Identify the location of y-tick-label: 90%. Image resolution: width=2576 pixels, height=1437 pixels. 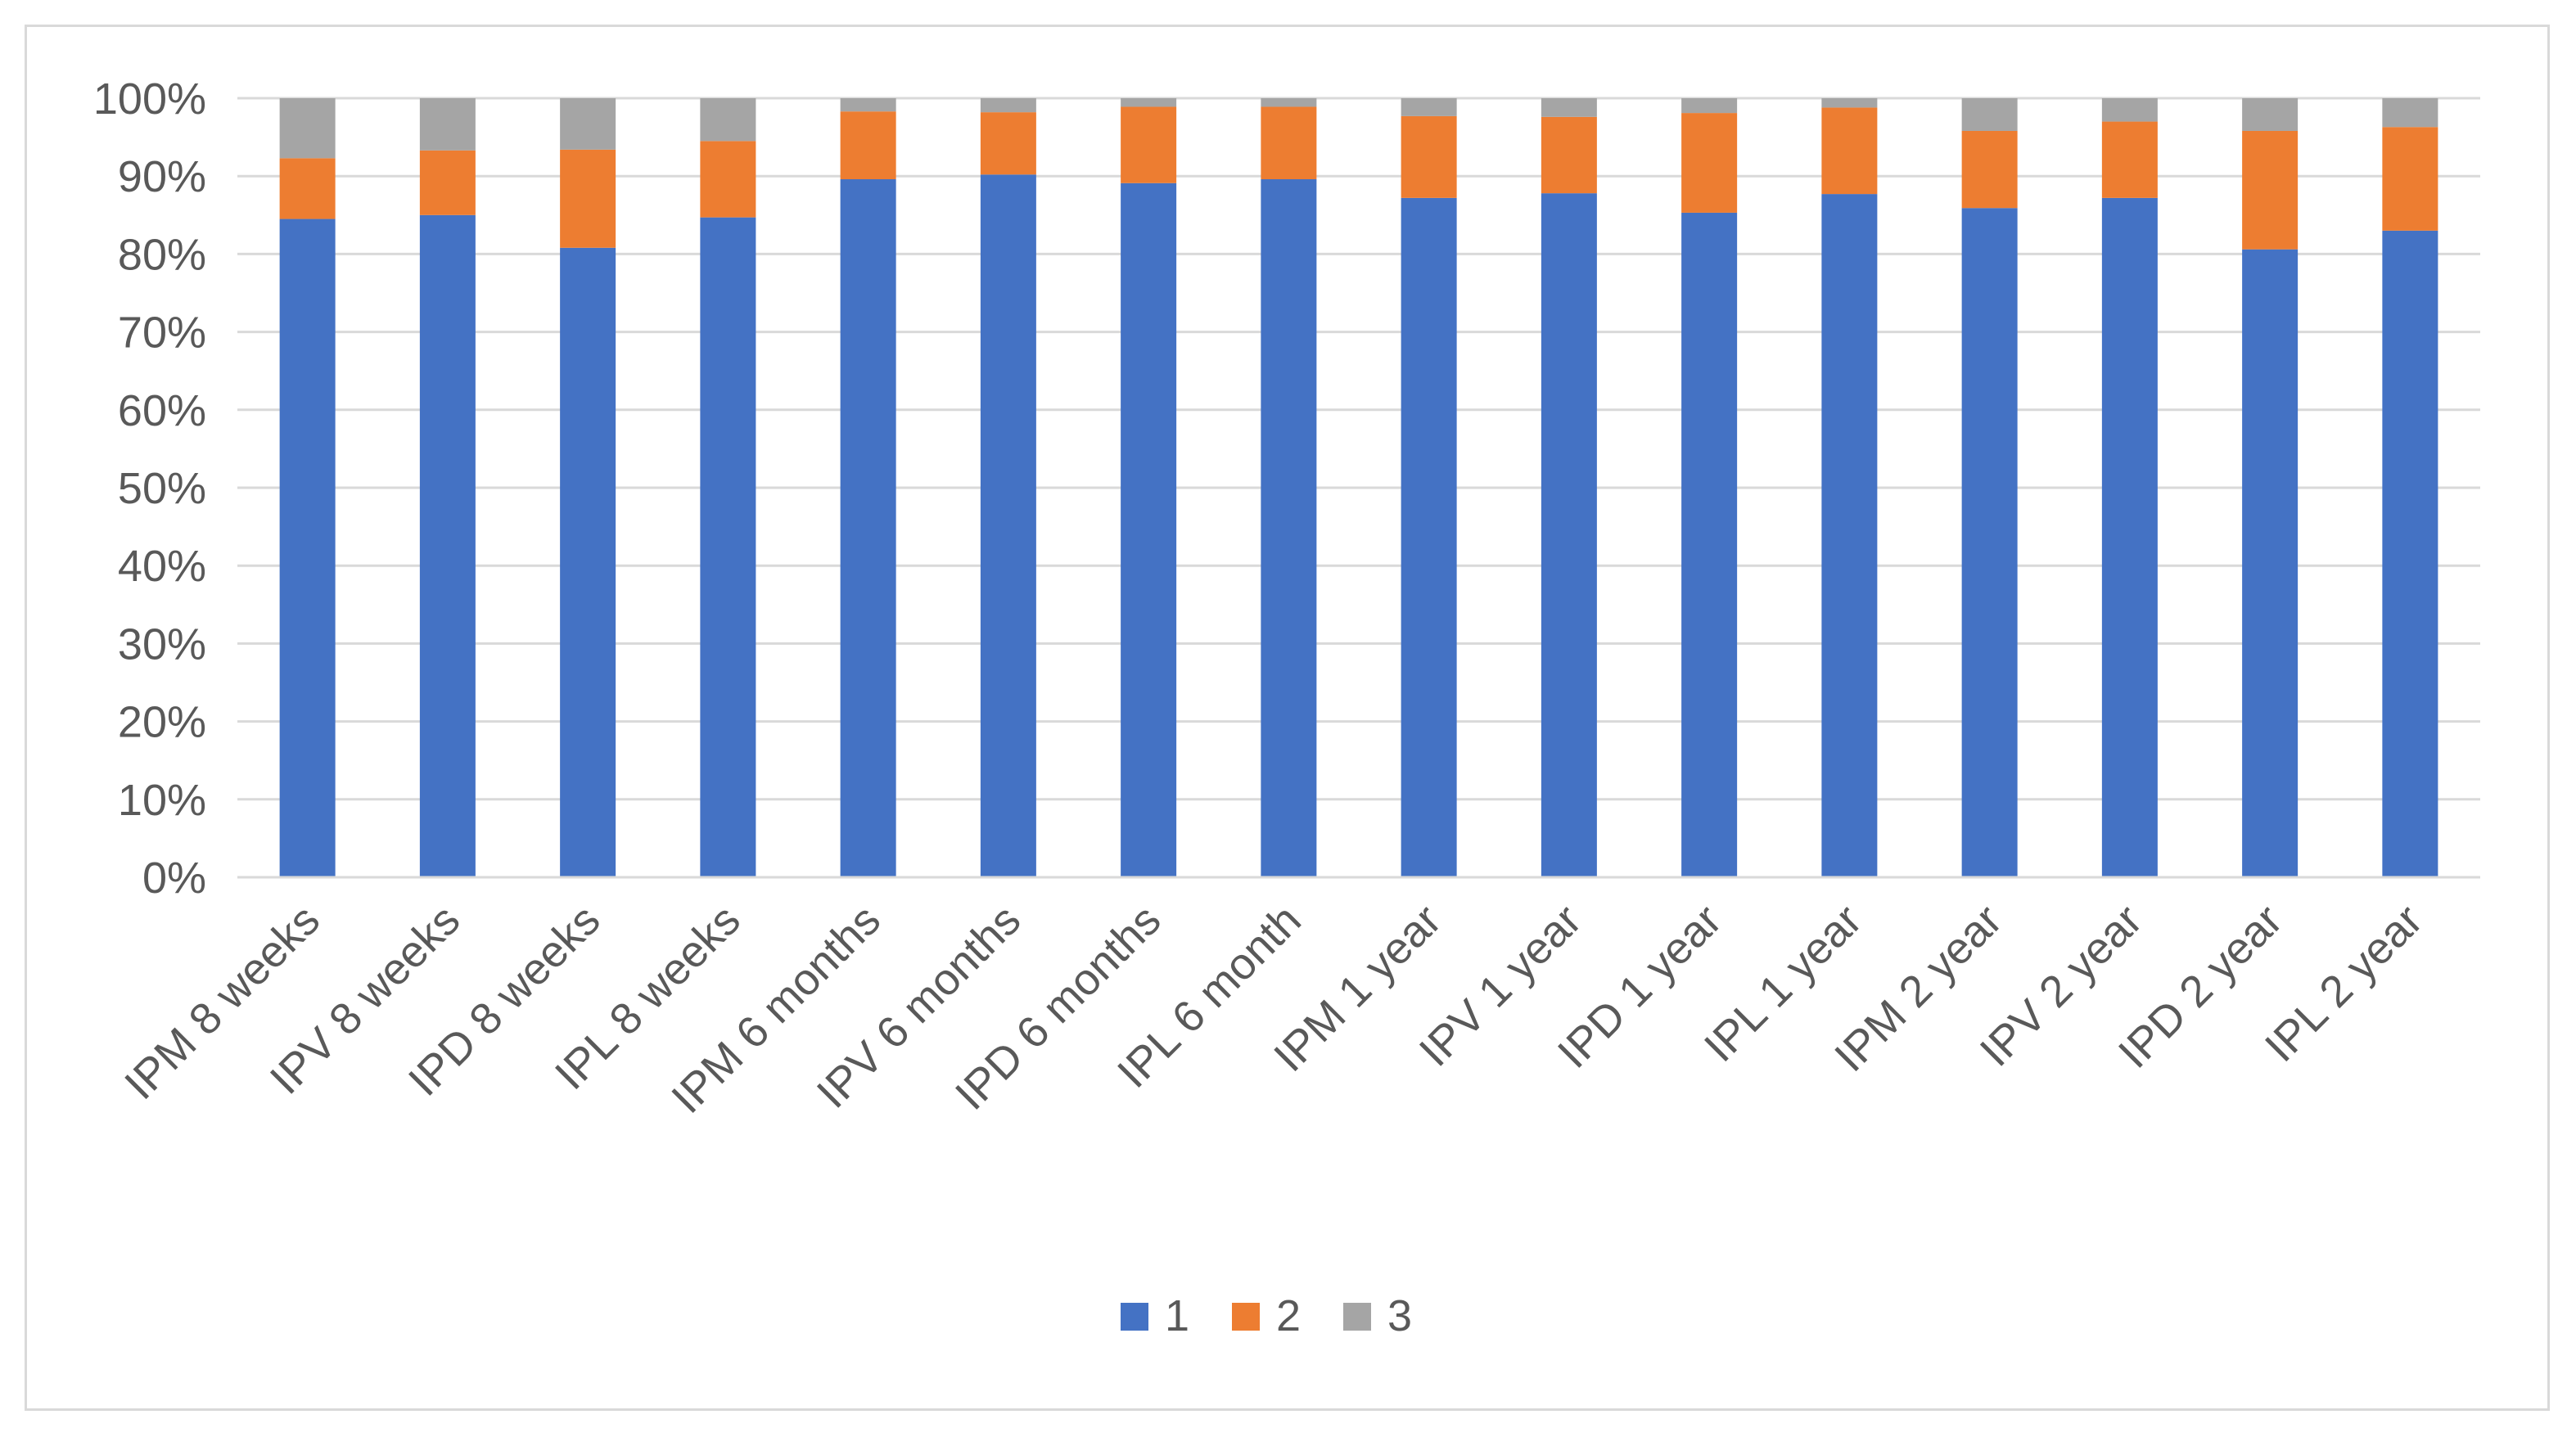
(162, 177).